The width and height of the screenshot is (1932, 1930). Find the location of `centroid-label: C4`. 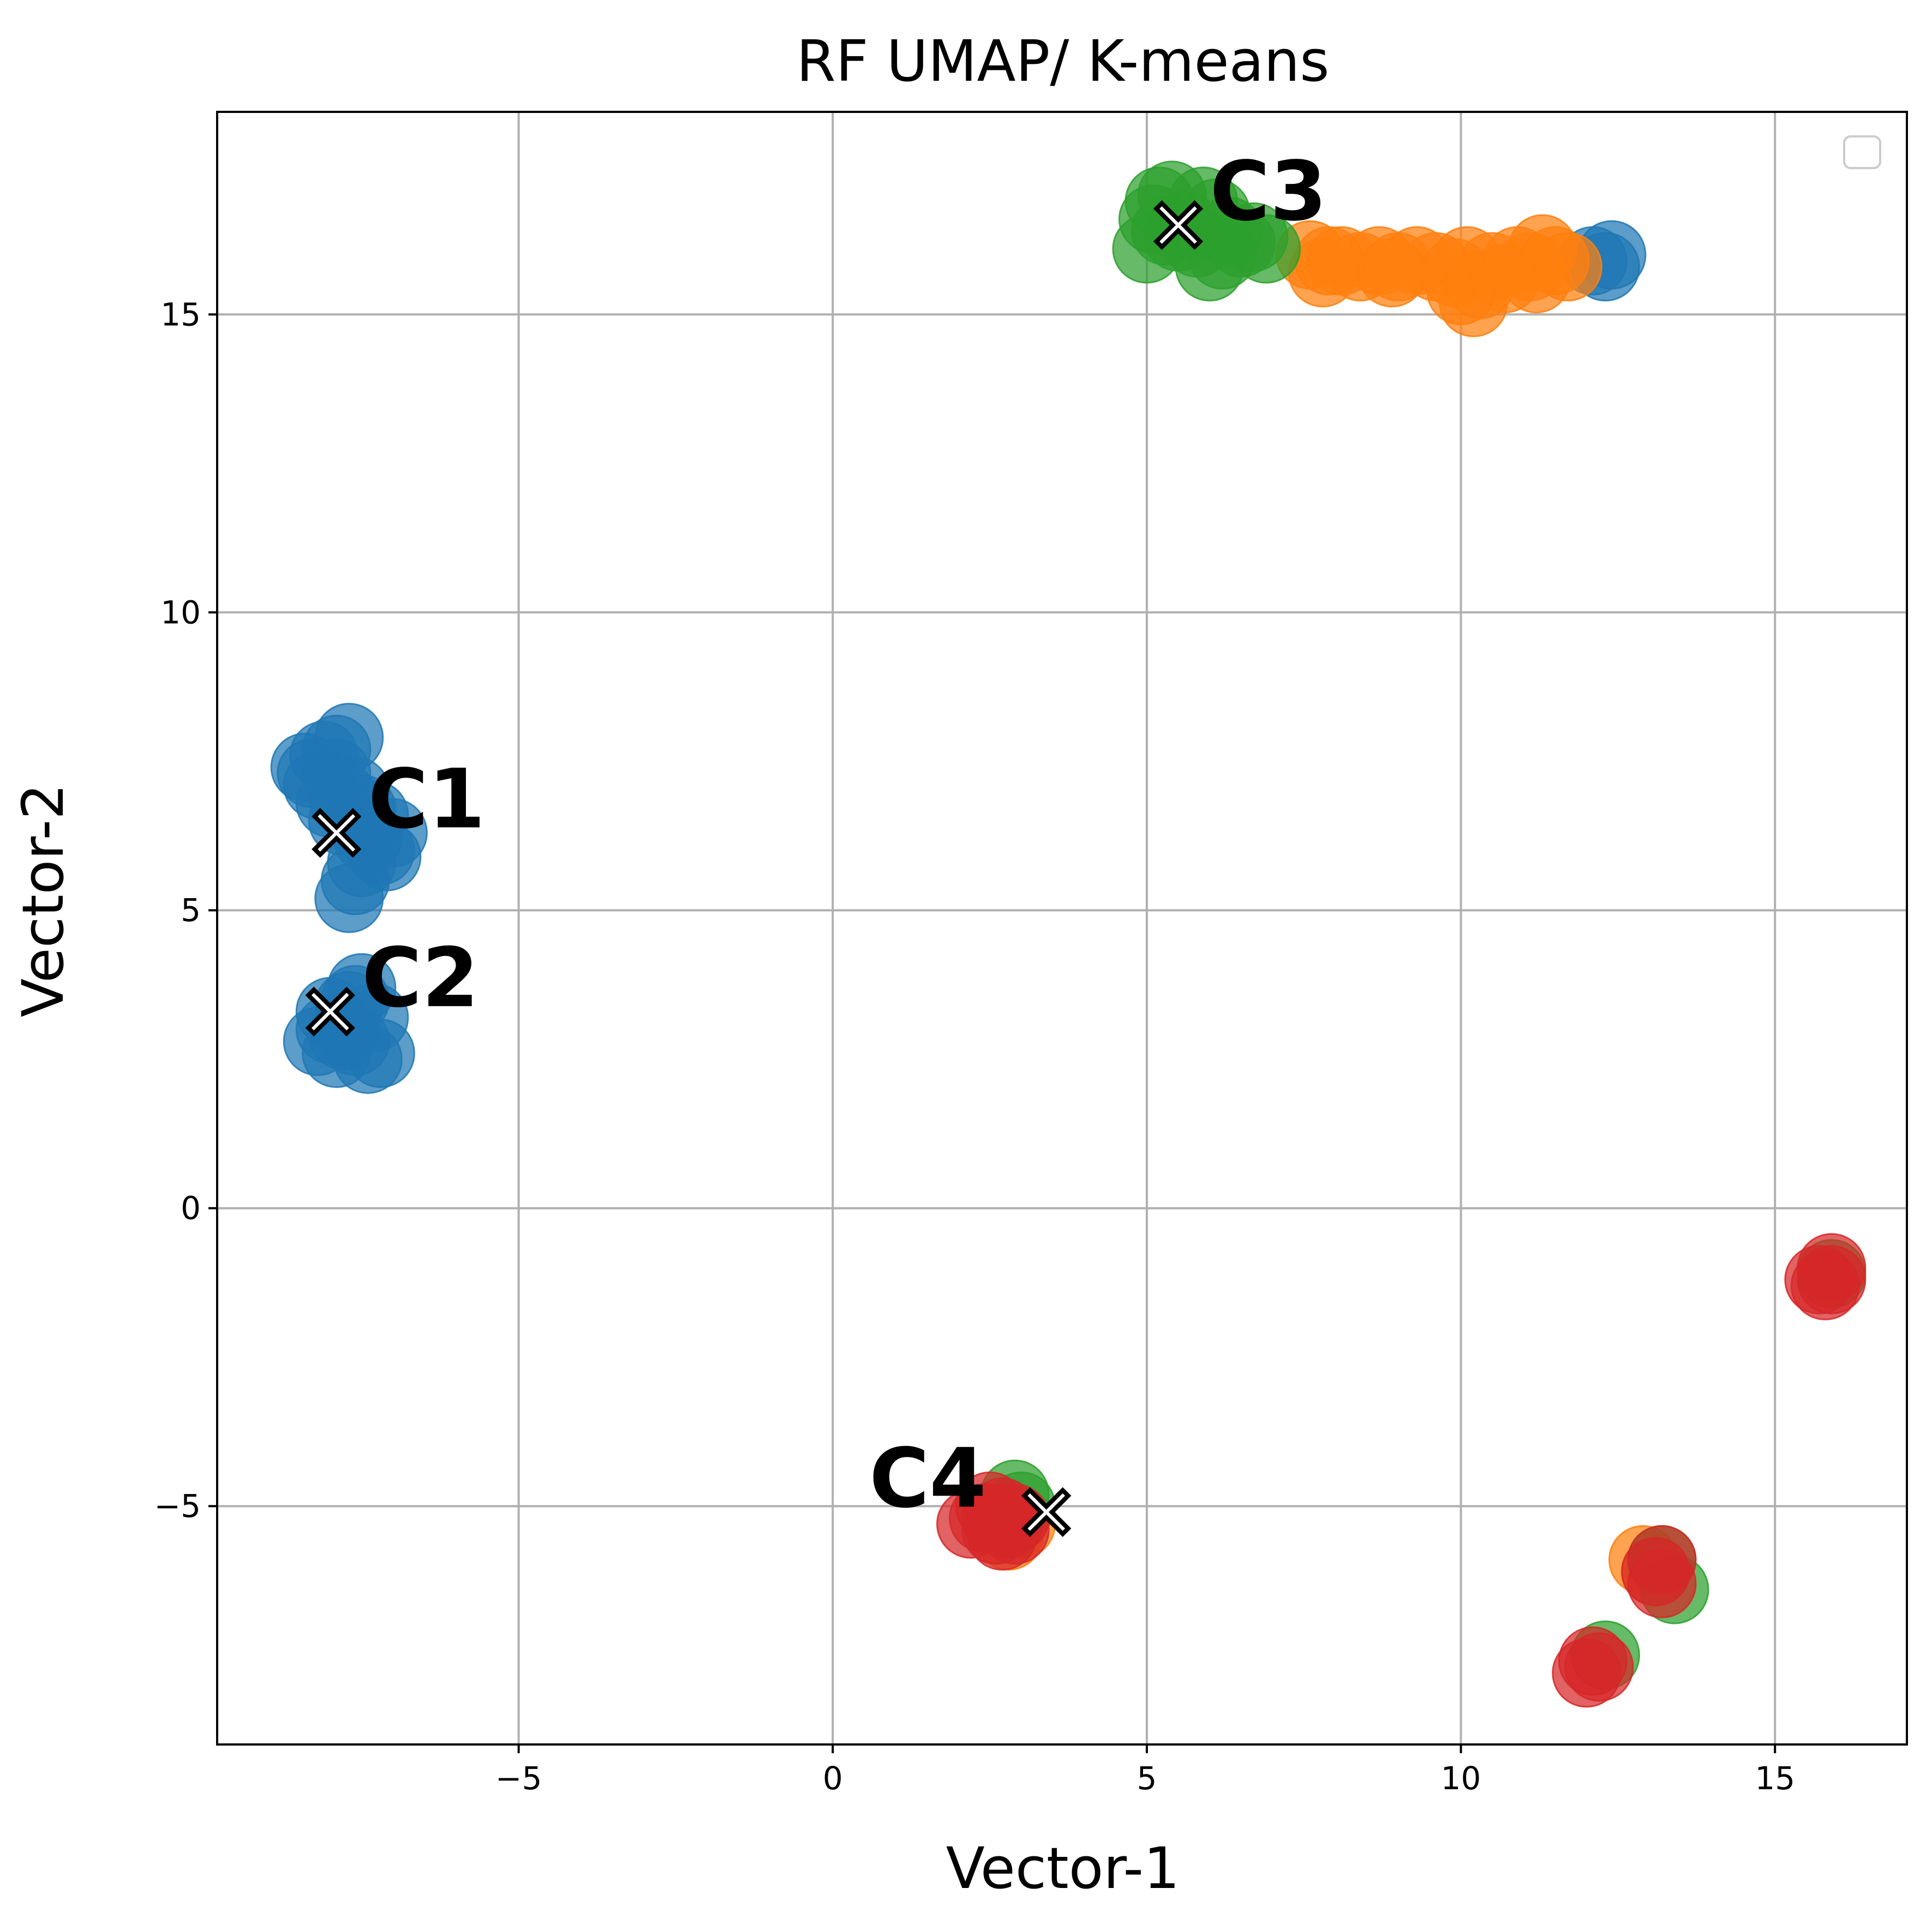

centroid-label: C4 is located at coordinates (928, 1478).